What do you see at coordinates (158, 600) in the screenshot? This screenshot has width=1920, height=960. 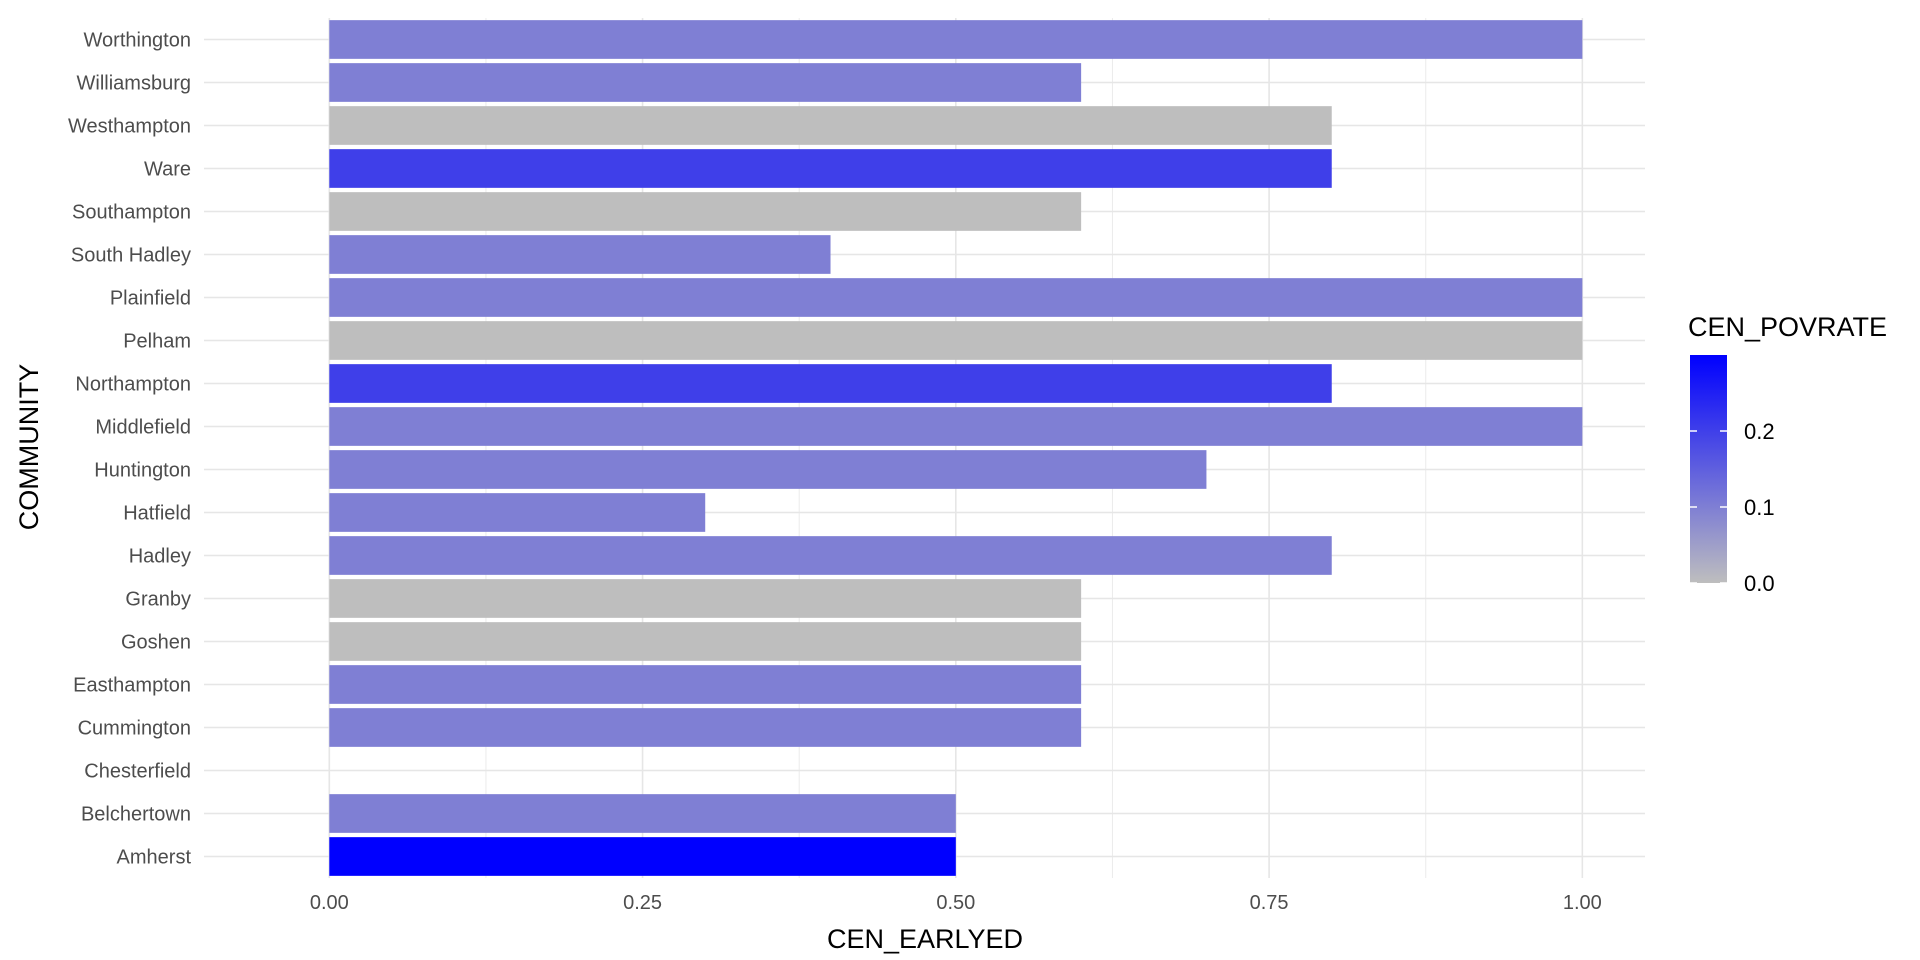 I see `y-tick-label: Granby` at bounding box center [158, 600].